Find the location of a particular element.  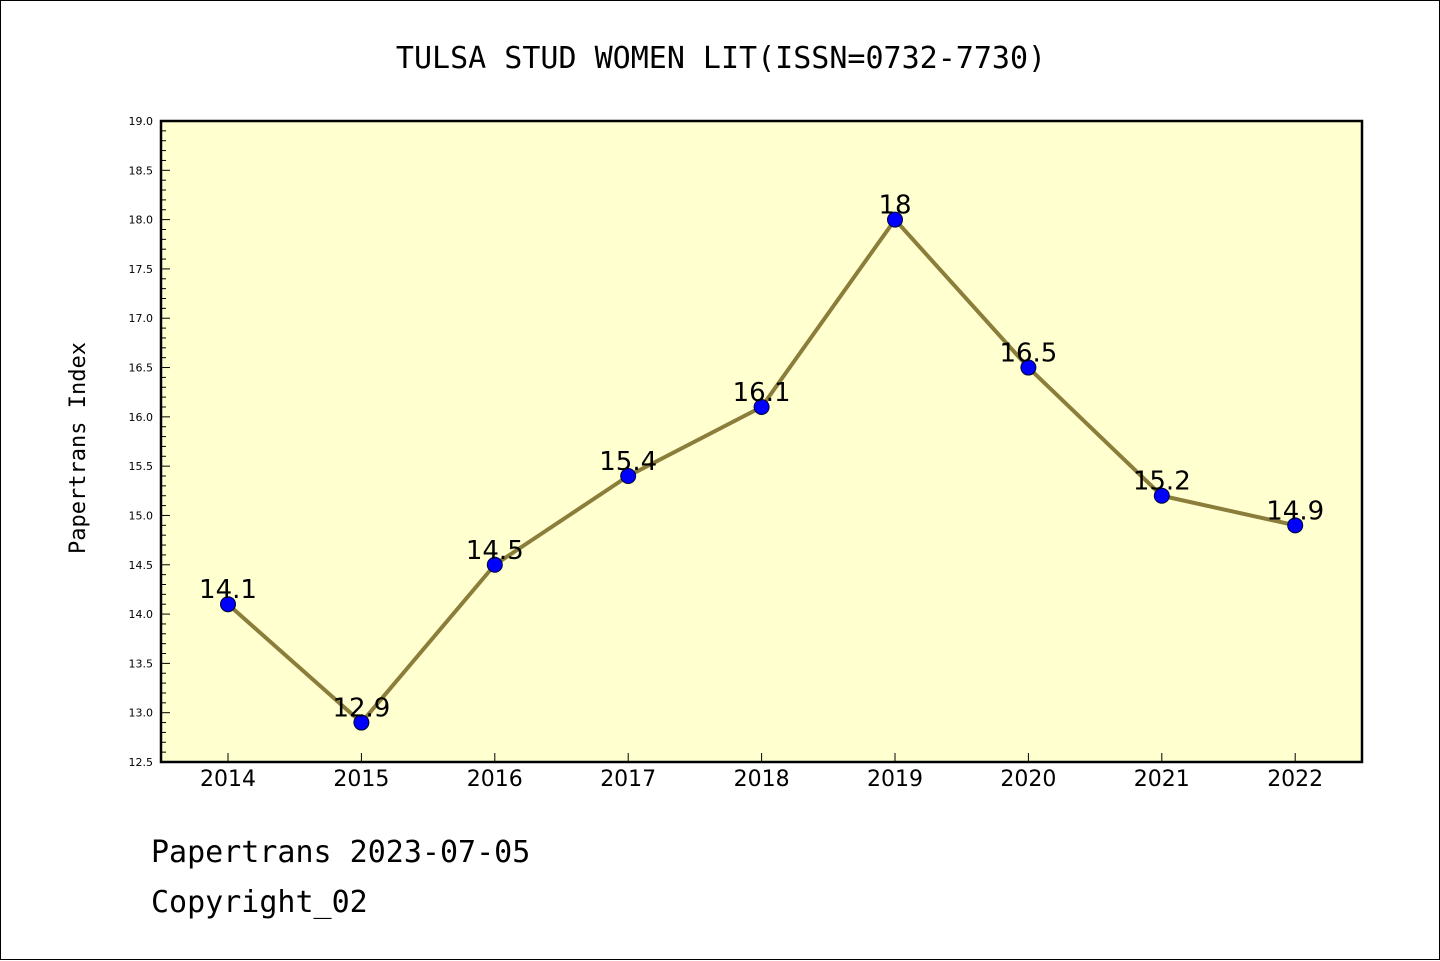

x-axis-ticks: 2014 2015 2016 2017 2018 2019 2020 2021 2022 is located at coordinates (761, 772).